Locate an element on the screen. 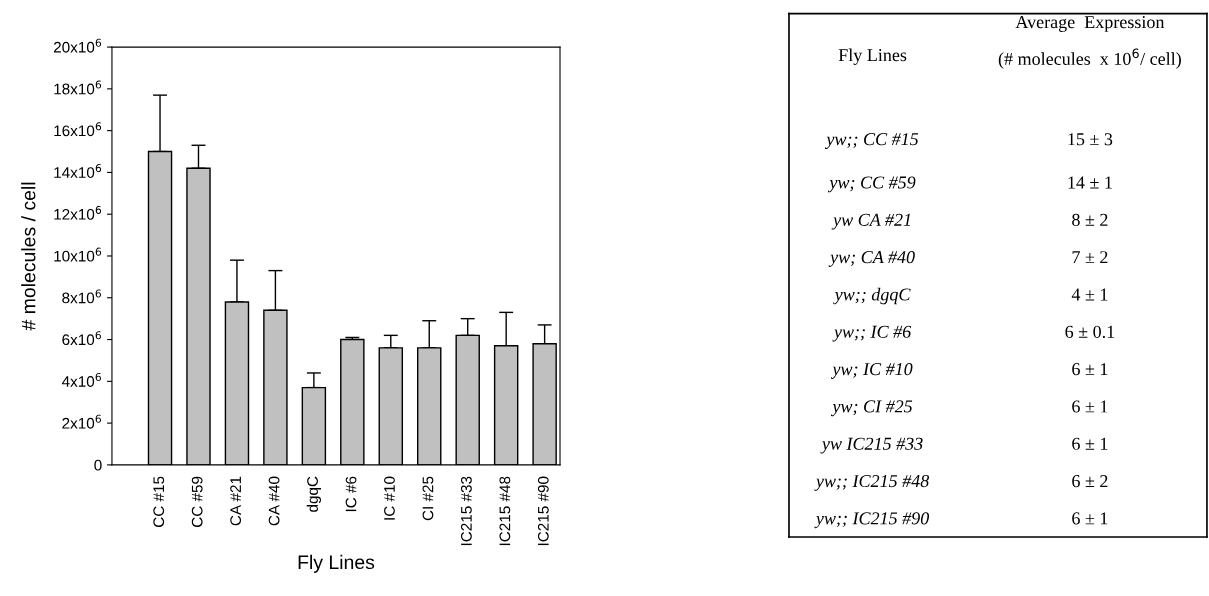  text: 7 ± 2 is located at coordinates (1090, 257).